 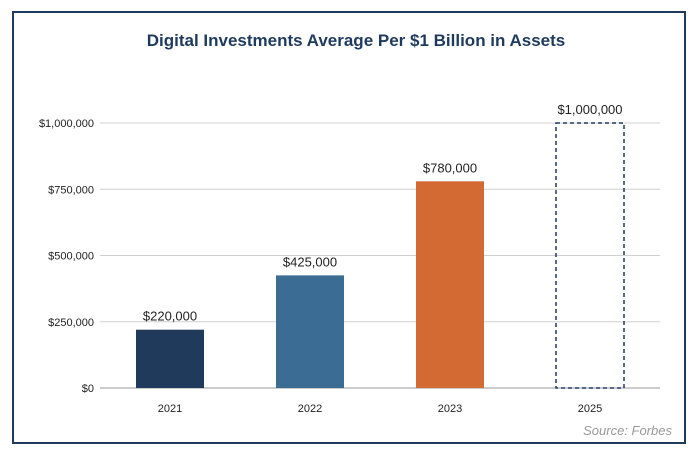 What do you see at coordinates (71, 190) in the screenshot?
I see `y-tick-label: $750,000` at bounding box center [71, 190].